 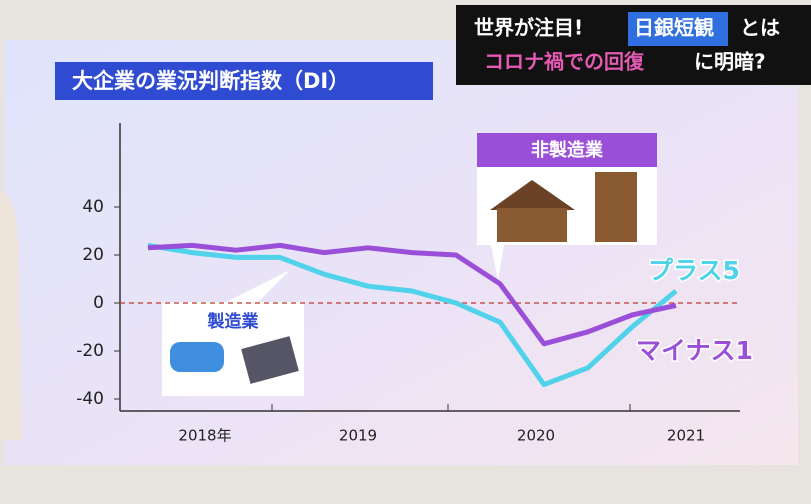 What do you see at coordinates (98, 303) in the screenshot?
I see `y-tick-label: 0` at bounding box center [98, 303].